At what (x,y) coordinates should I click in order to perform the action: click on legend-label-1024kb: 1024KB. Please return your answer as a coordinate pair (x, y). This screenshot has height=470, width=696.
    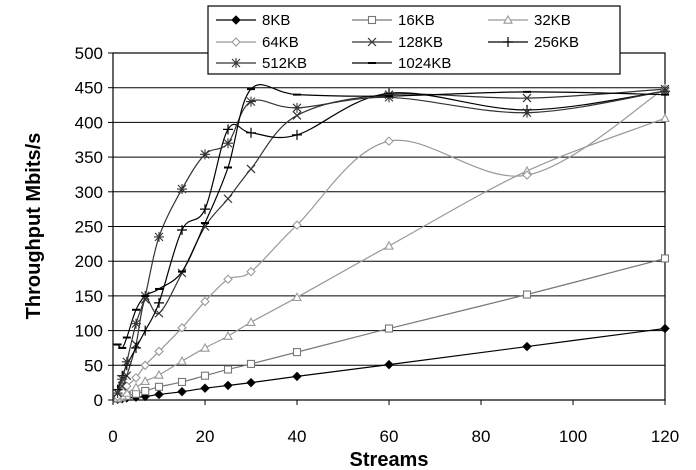
    Looking at the image, I should click on (424, 63).